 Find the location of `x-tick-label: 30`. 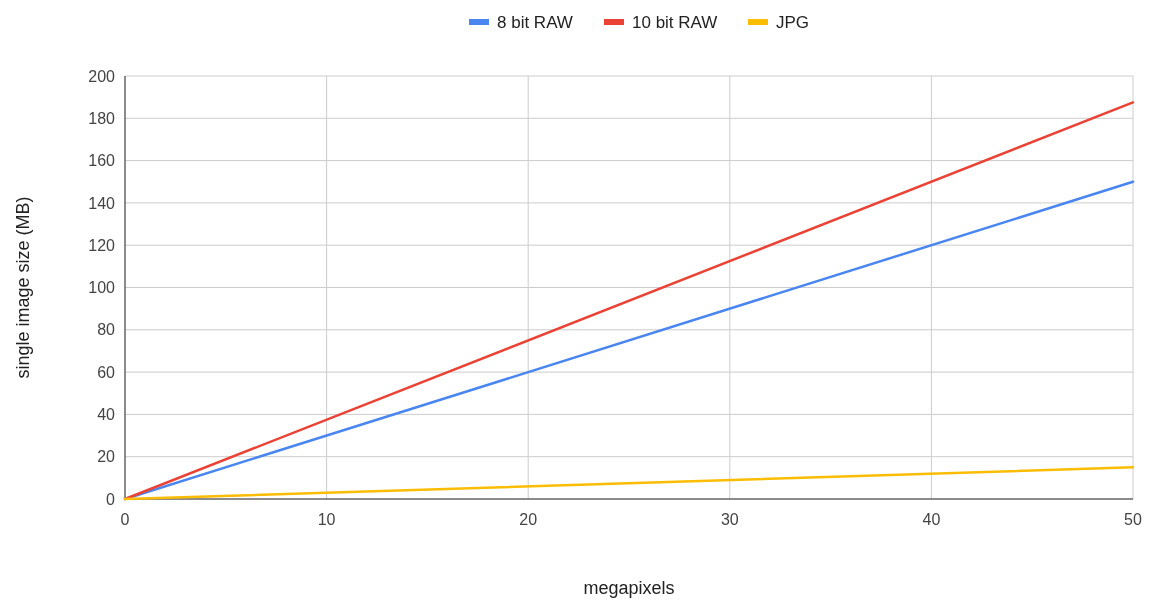

x-tick-label: 30 is located at coordinates (729, 519).